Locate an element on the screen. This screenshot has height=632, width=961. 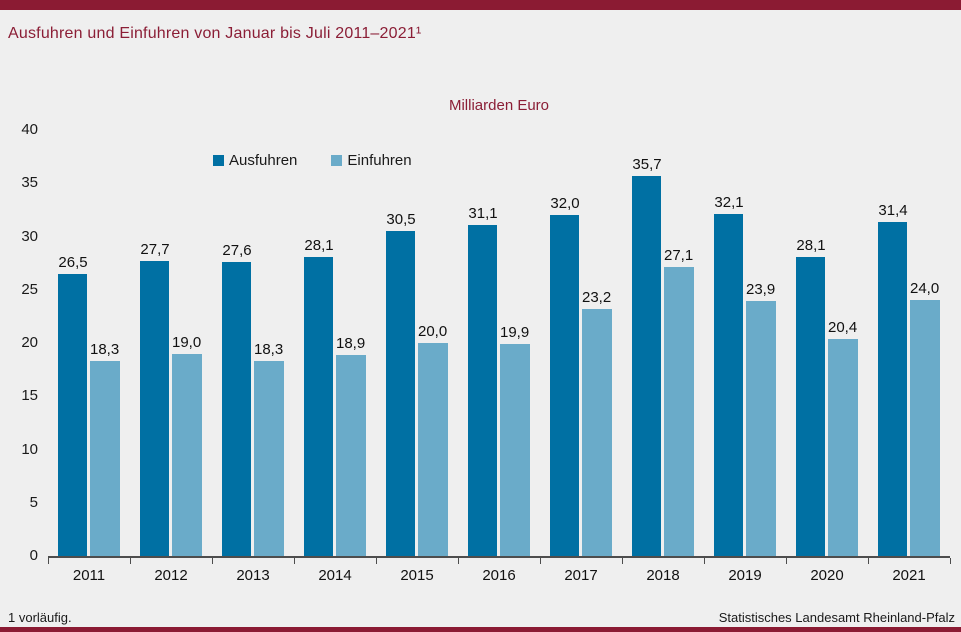
value-label-einfuhren-2012: 19,0 is located at coordinates (186, 342).